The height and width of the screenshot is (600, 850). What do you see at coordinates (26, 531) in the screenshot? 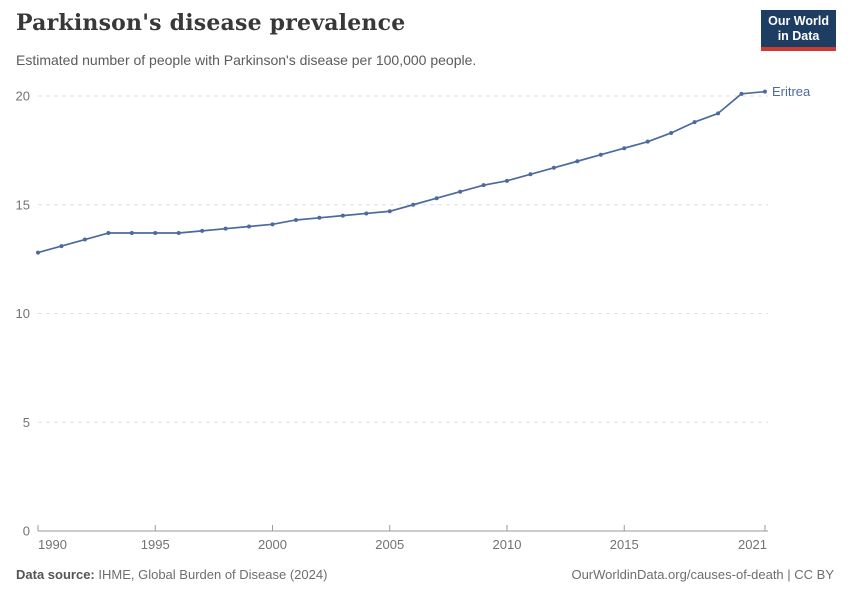
I see `y-tick-label: 0` at bounding box center [26, 531].